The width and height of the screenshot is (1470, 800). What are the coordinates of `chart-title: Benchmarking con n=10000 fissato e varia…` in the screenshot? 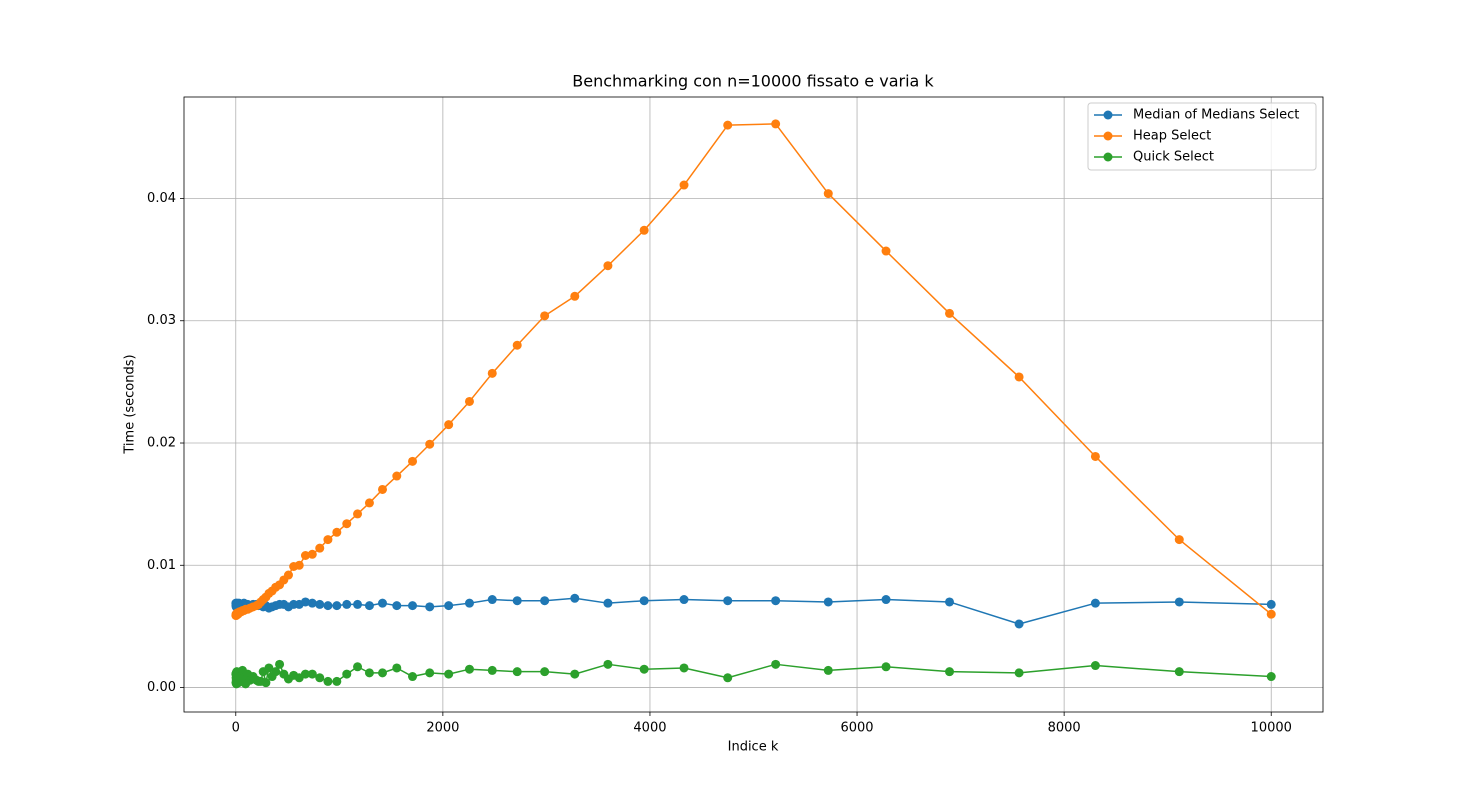 It's located at (753, 81).